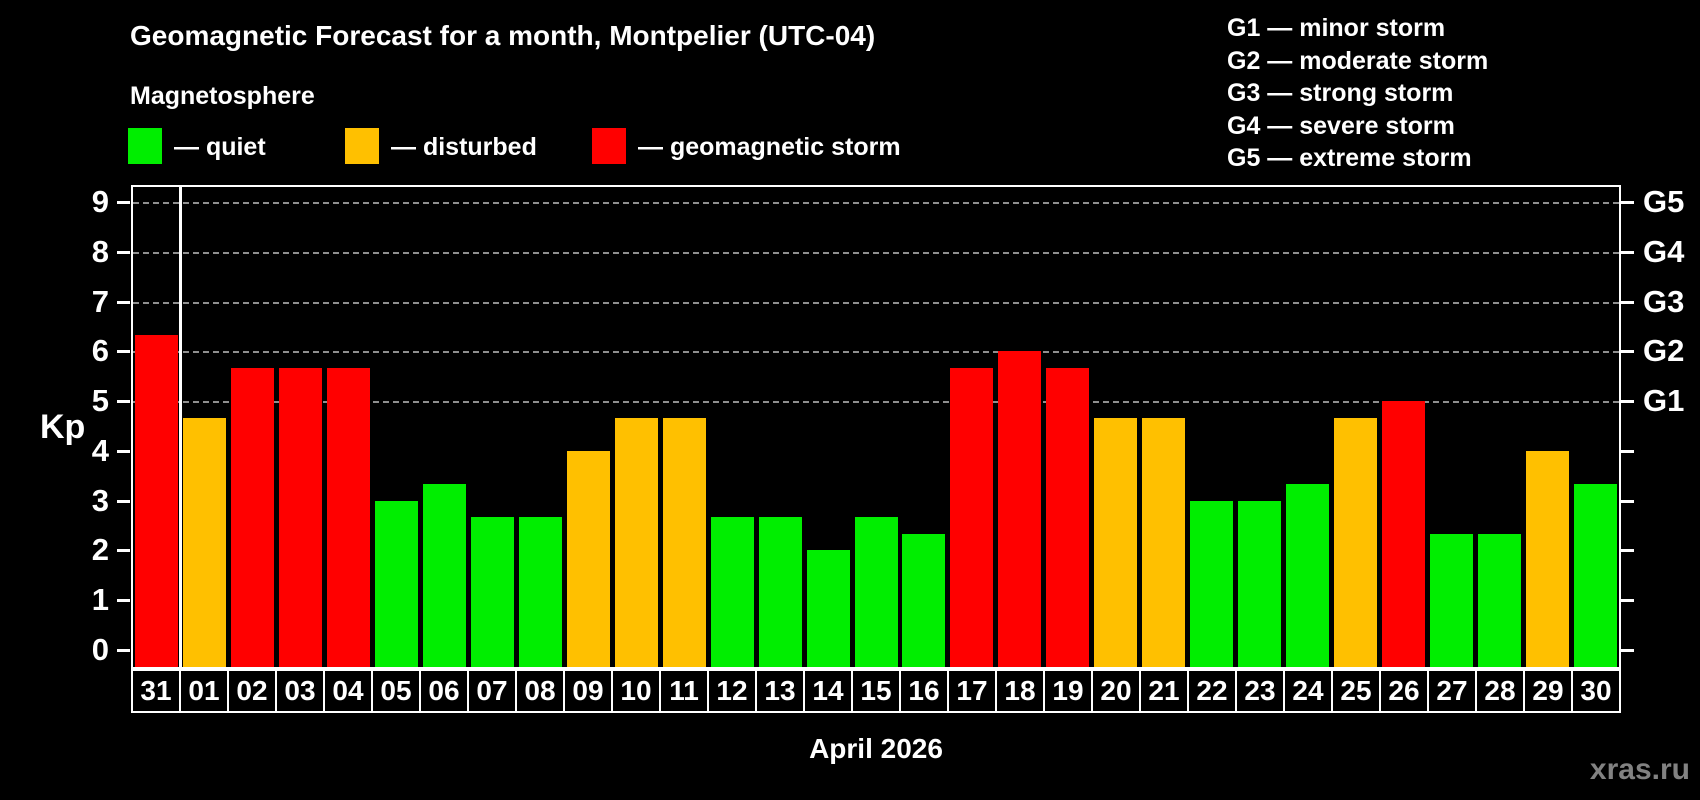 The height and width of the screenshot is (800, 1700). I want to click on g-scale-label-G5: G5, so click(1664, 201).